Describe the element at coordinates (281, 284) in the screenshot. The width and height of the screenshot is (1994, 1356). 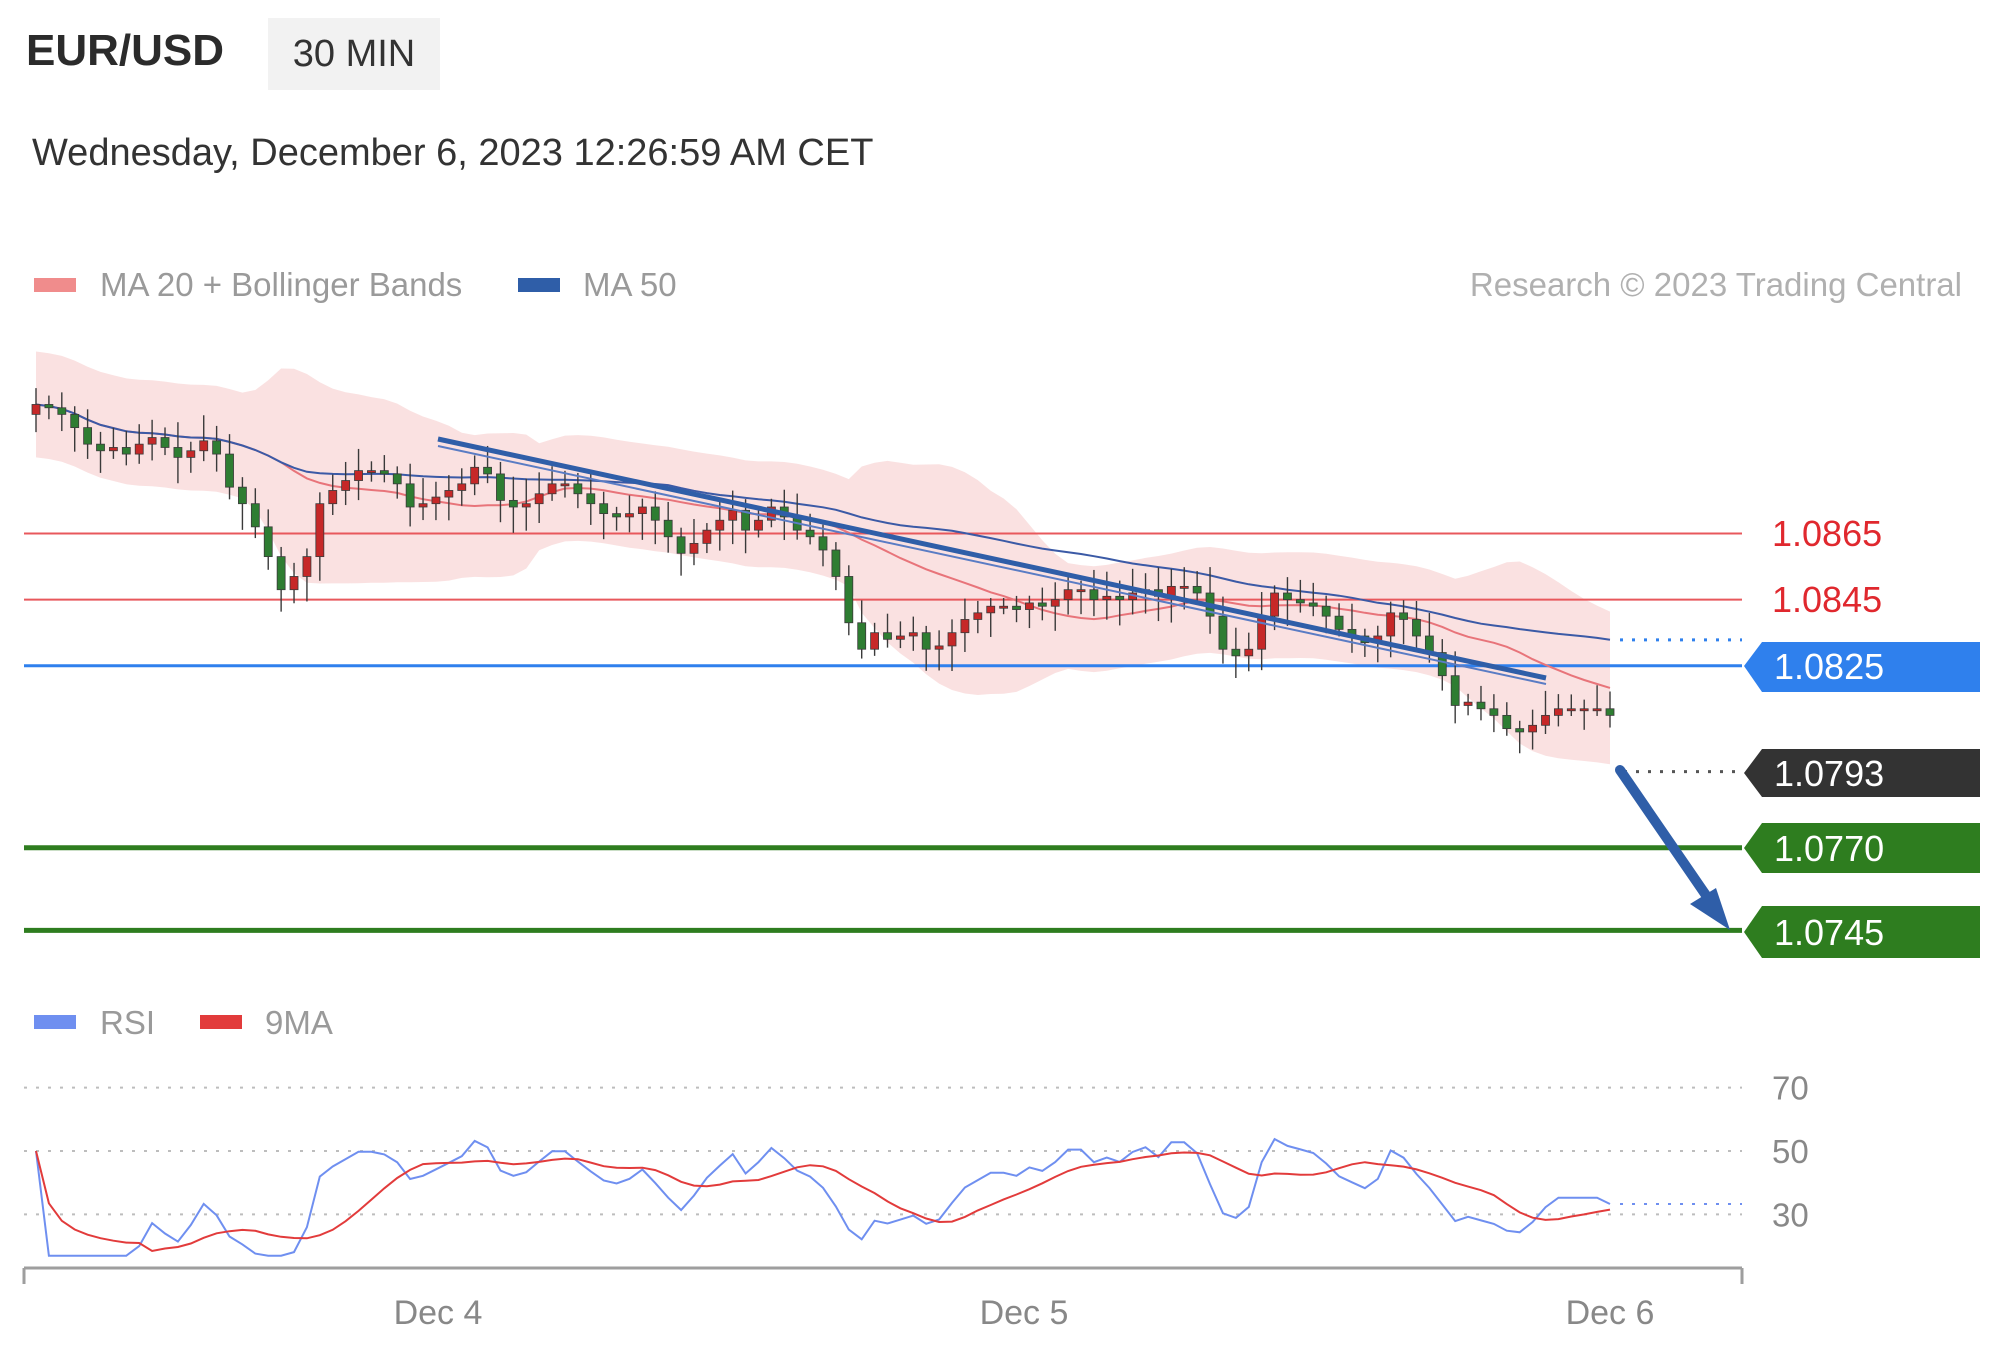
I see `bollinger-legend-label: MA 20 + Bollinger Bands` at that location.